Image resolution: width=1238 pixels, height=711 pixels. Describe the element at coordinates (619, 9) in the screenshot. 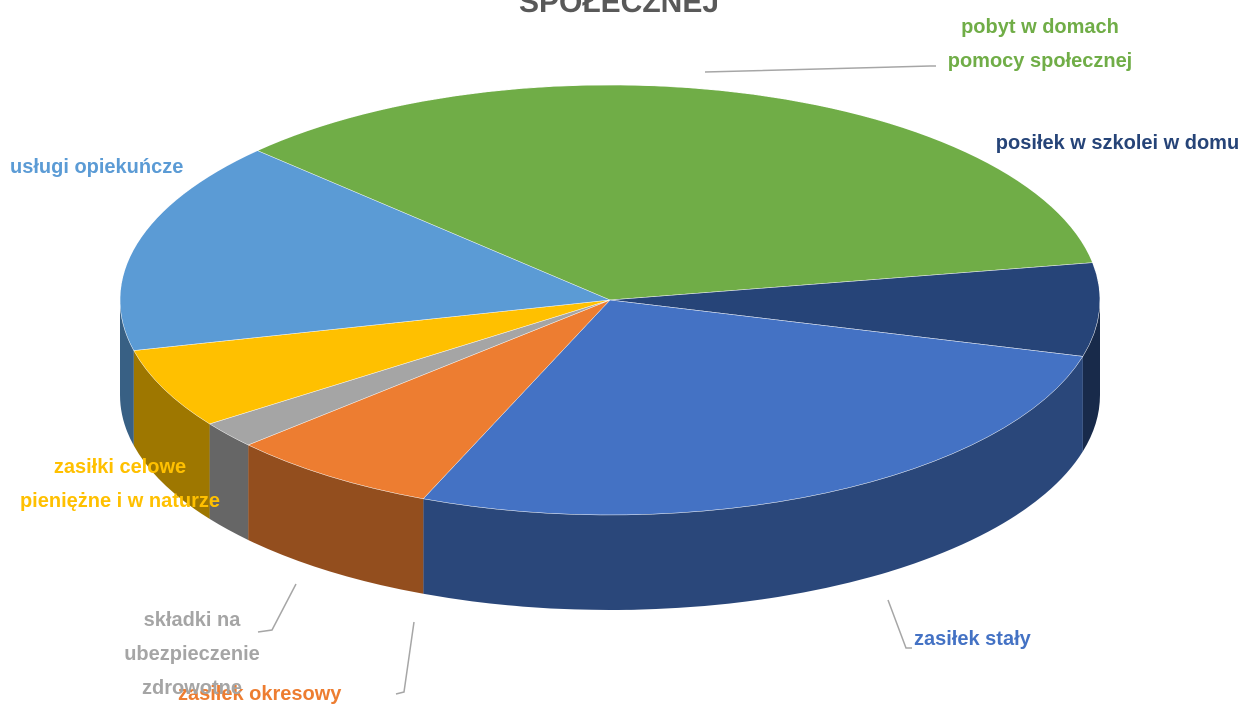

I see `chart-title: SPOŁECZNEJ` at that location.